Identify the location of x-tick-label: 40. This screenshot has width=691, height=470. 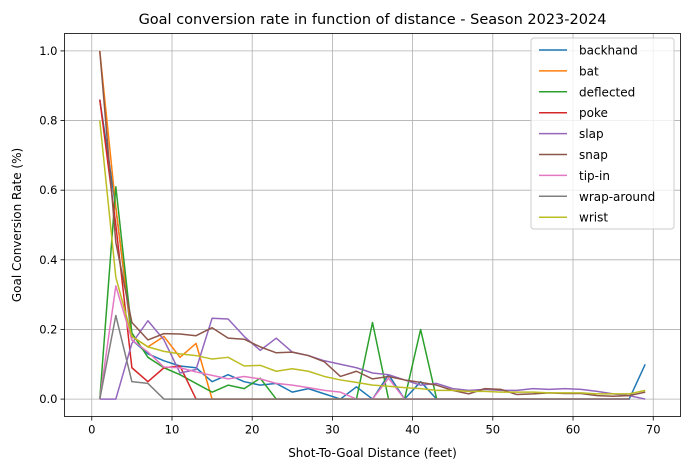
(412, 430).